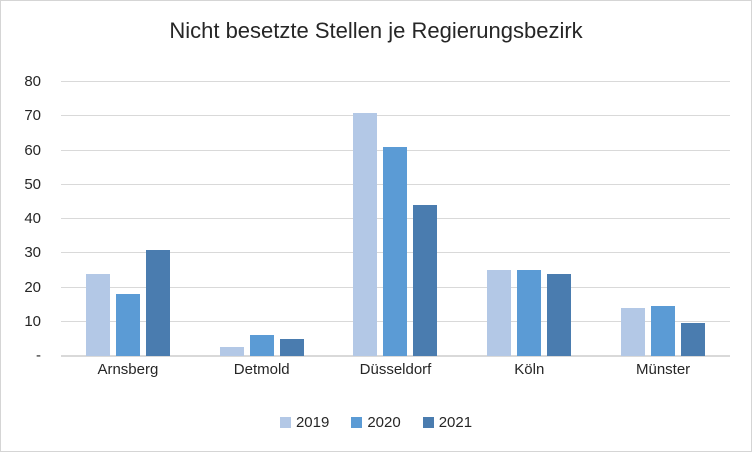 The image size is (752, 452). I want to click on bar-2020-Köln, so click(529, 313).